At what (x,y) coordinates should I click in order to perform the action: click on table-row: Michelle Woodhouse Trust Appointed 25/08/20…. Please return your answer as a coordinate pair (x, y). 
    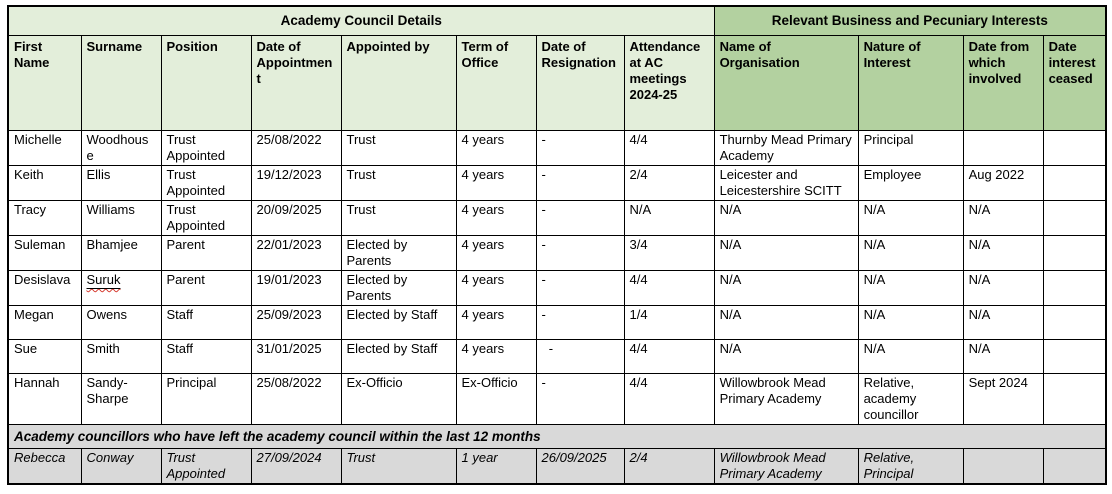
    Looking at the image, I should click on (557, 148).